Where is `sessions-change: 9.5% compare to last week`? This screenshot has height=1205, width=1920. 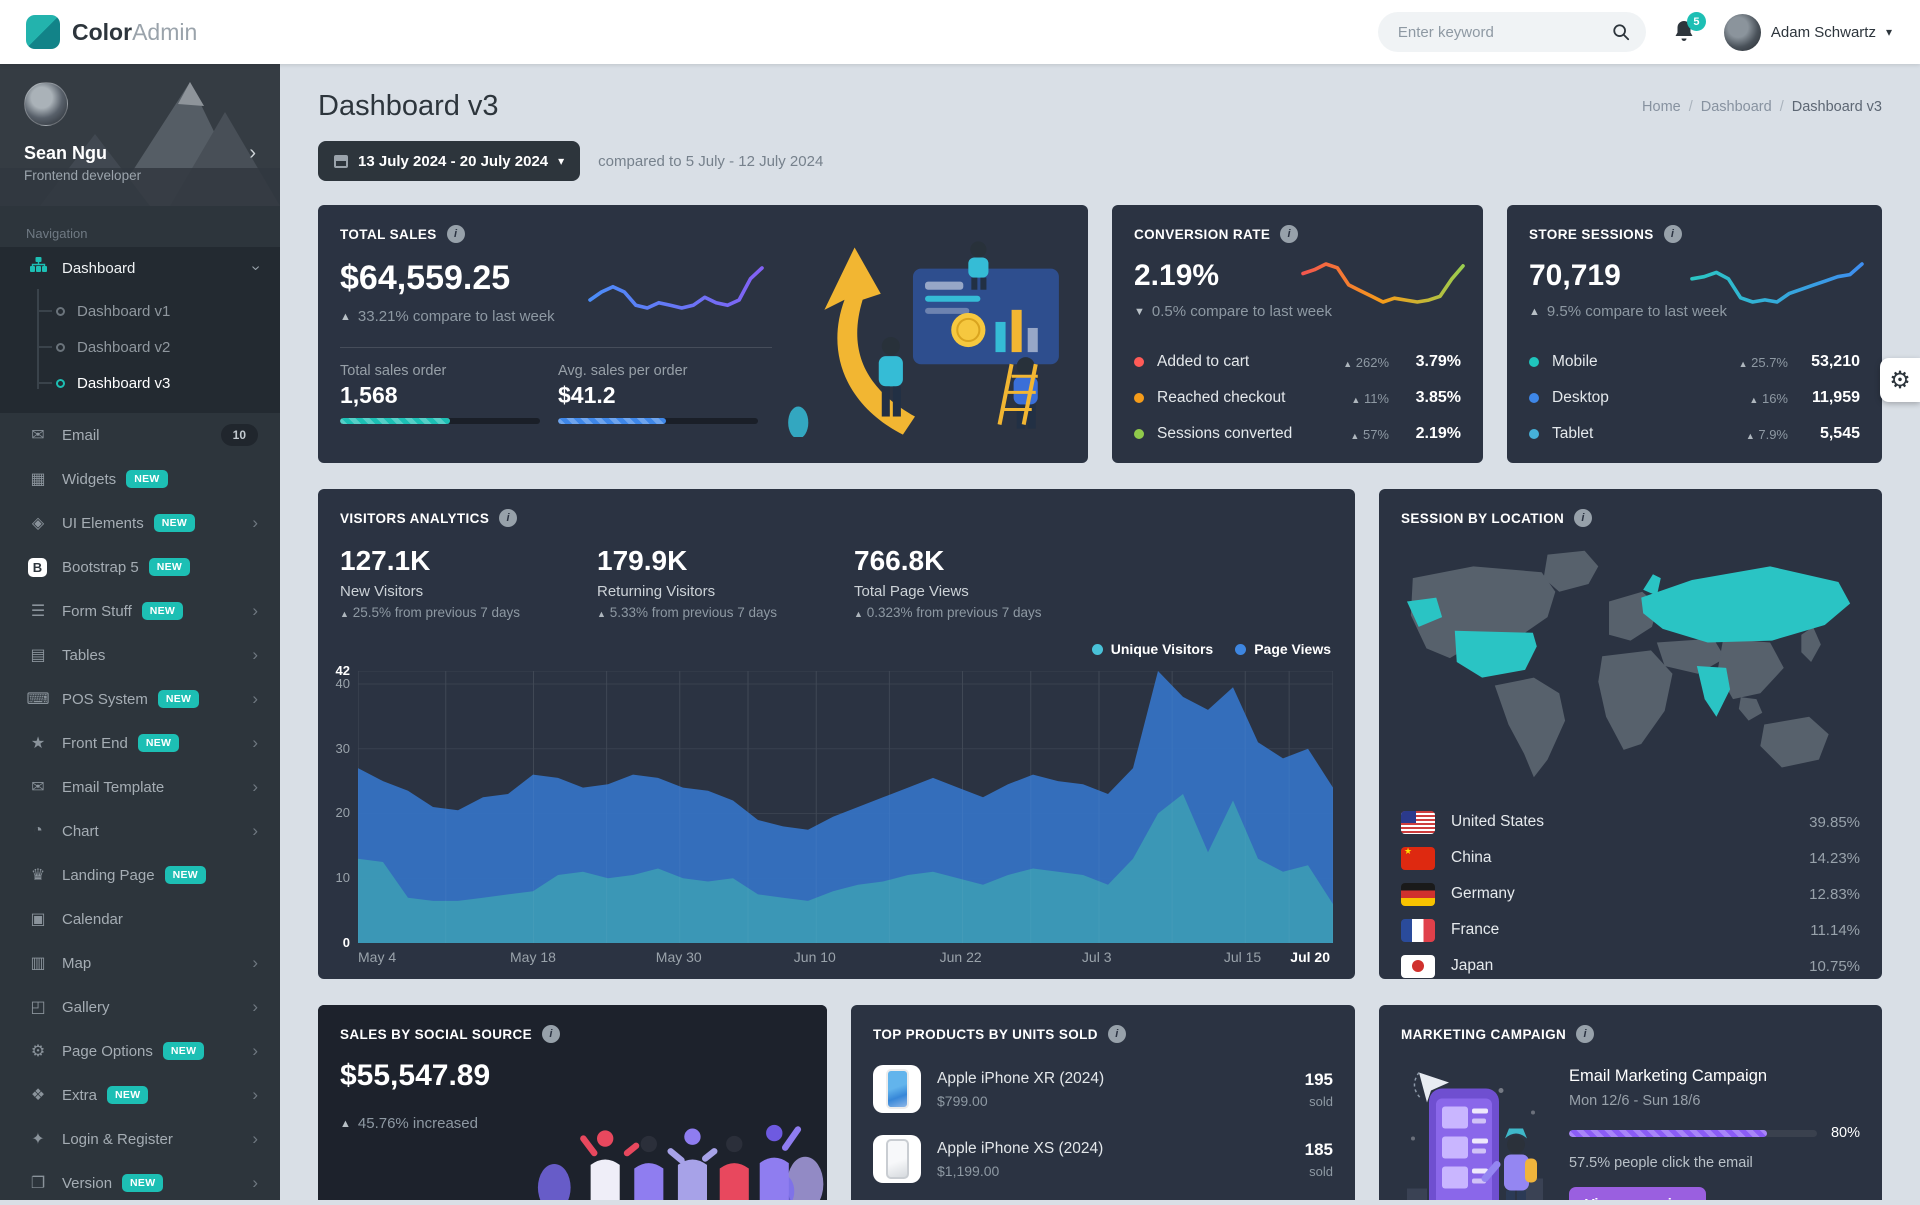 sessions-change: 9.5% compare to last week is located at coordinates (1636, 311).